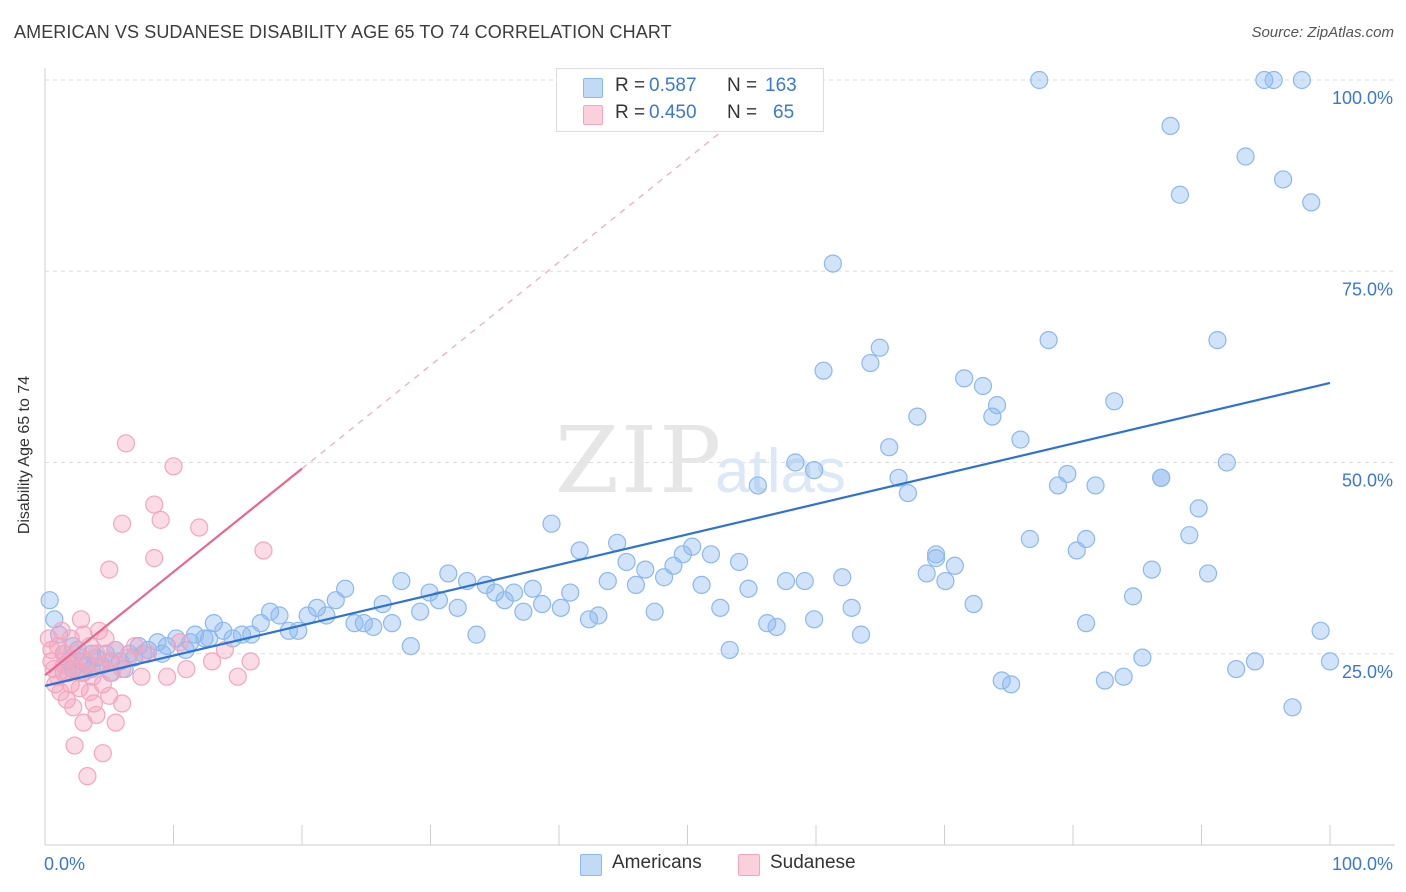 The image size is (1406, 892). I want to click on watermark-zip: ZIP, so click(639, 460).